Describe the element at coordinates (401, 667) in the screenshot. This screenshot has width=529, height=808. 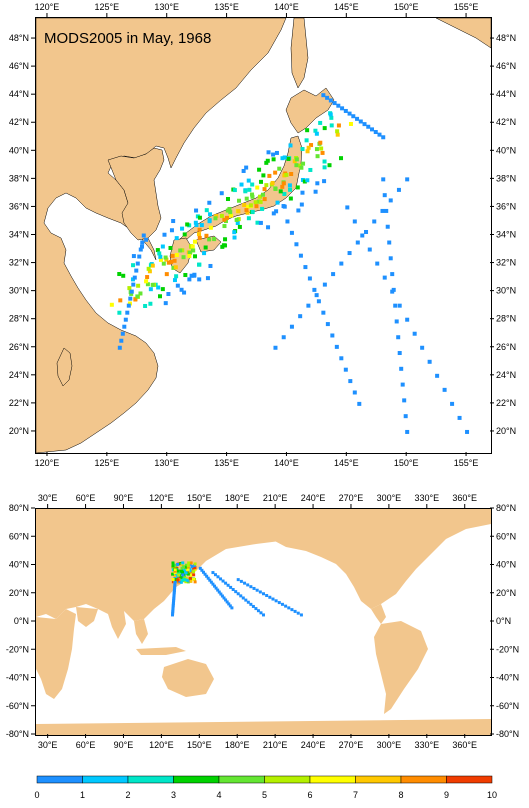
I see `south-america` at that location.